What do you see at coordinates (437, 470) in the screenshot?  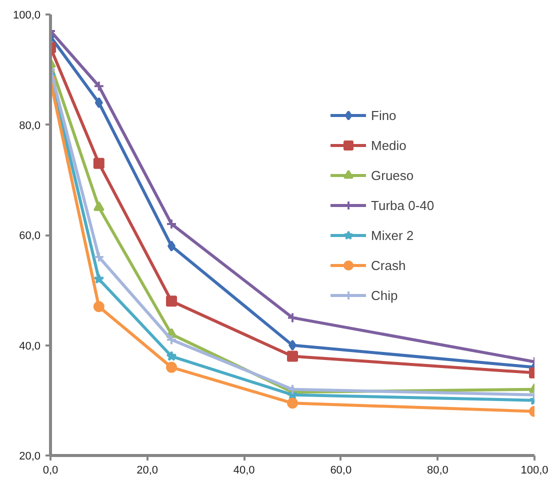 I see `x-tick-label: 80,0` at bounding box center [437, 470].